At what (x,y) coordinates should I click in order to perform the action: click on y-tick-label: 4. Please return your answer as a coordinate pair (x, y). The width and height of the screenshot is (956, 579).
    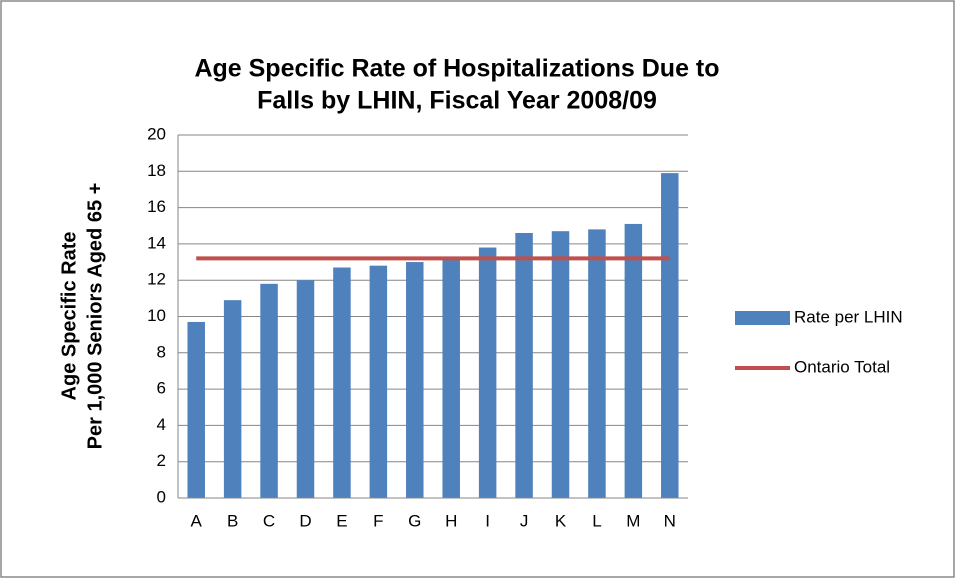
    Looking at the image, I should click on (161, 424).